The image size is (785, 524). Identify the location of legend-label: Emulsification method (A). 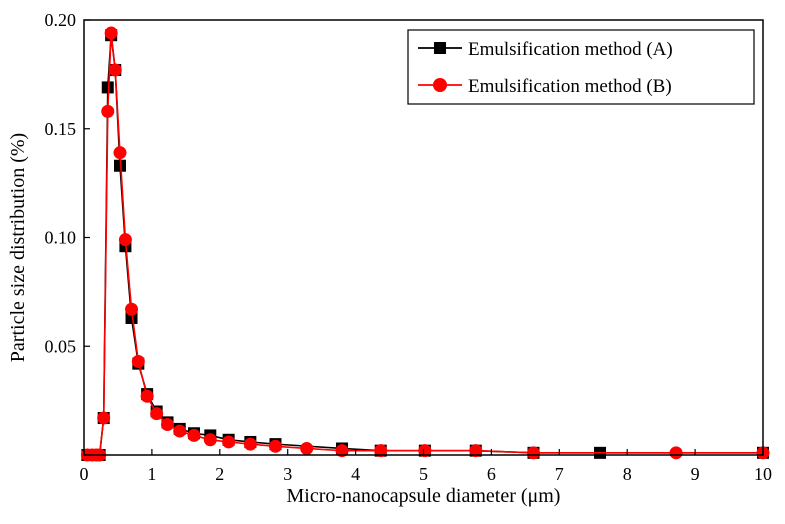
(570, 49).